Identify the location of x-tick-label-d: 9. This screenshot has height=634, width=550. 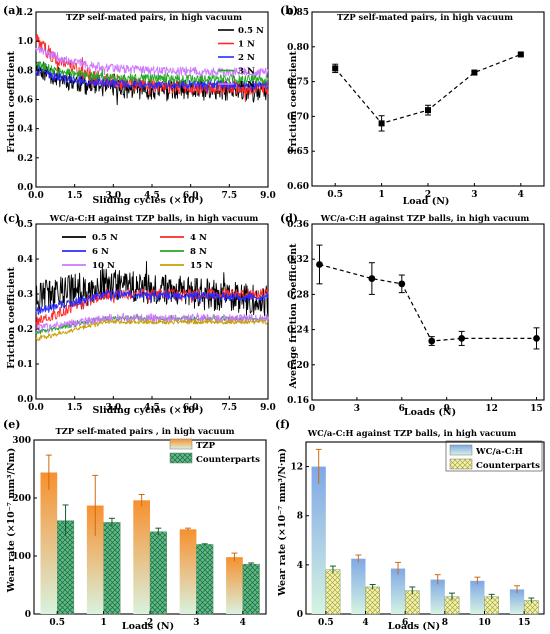
(447, 409).